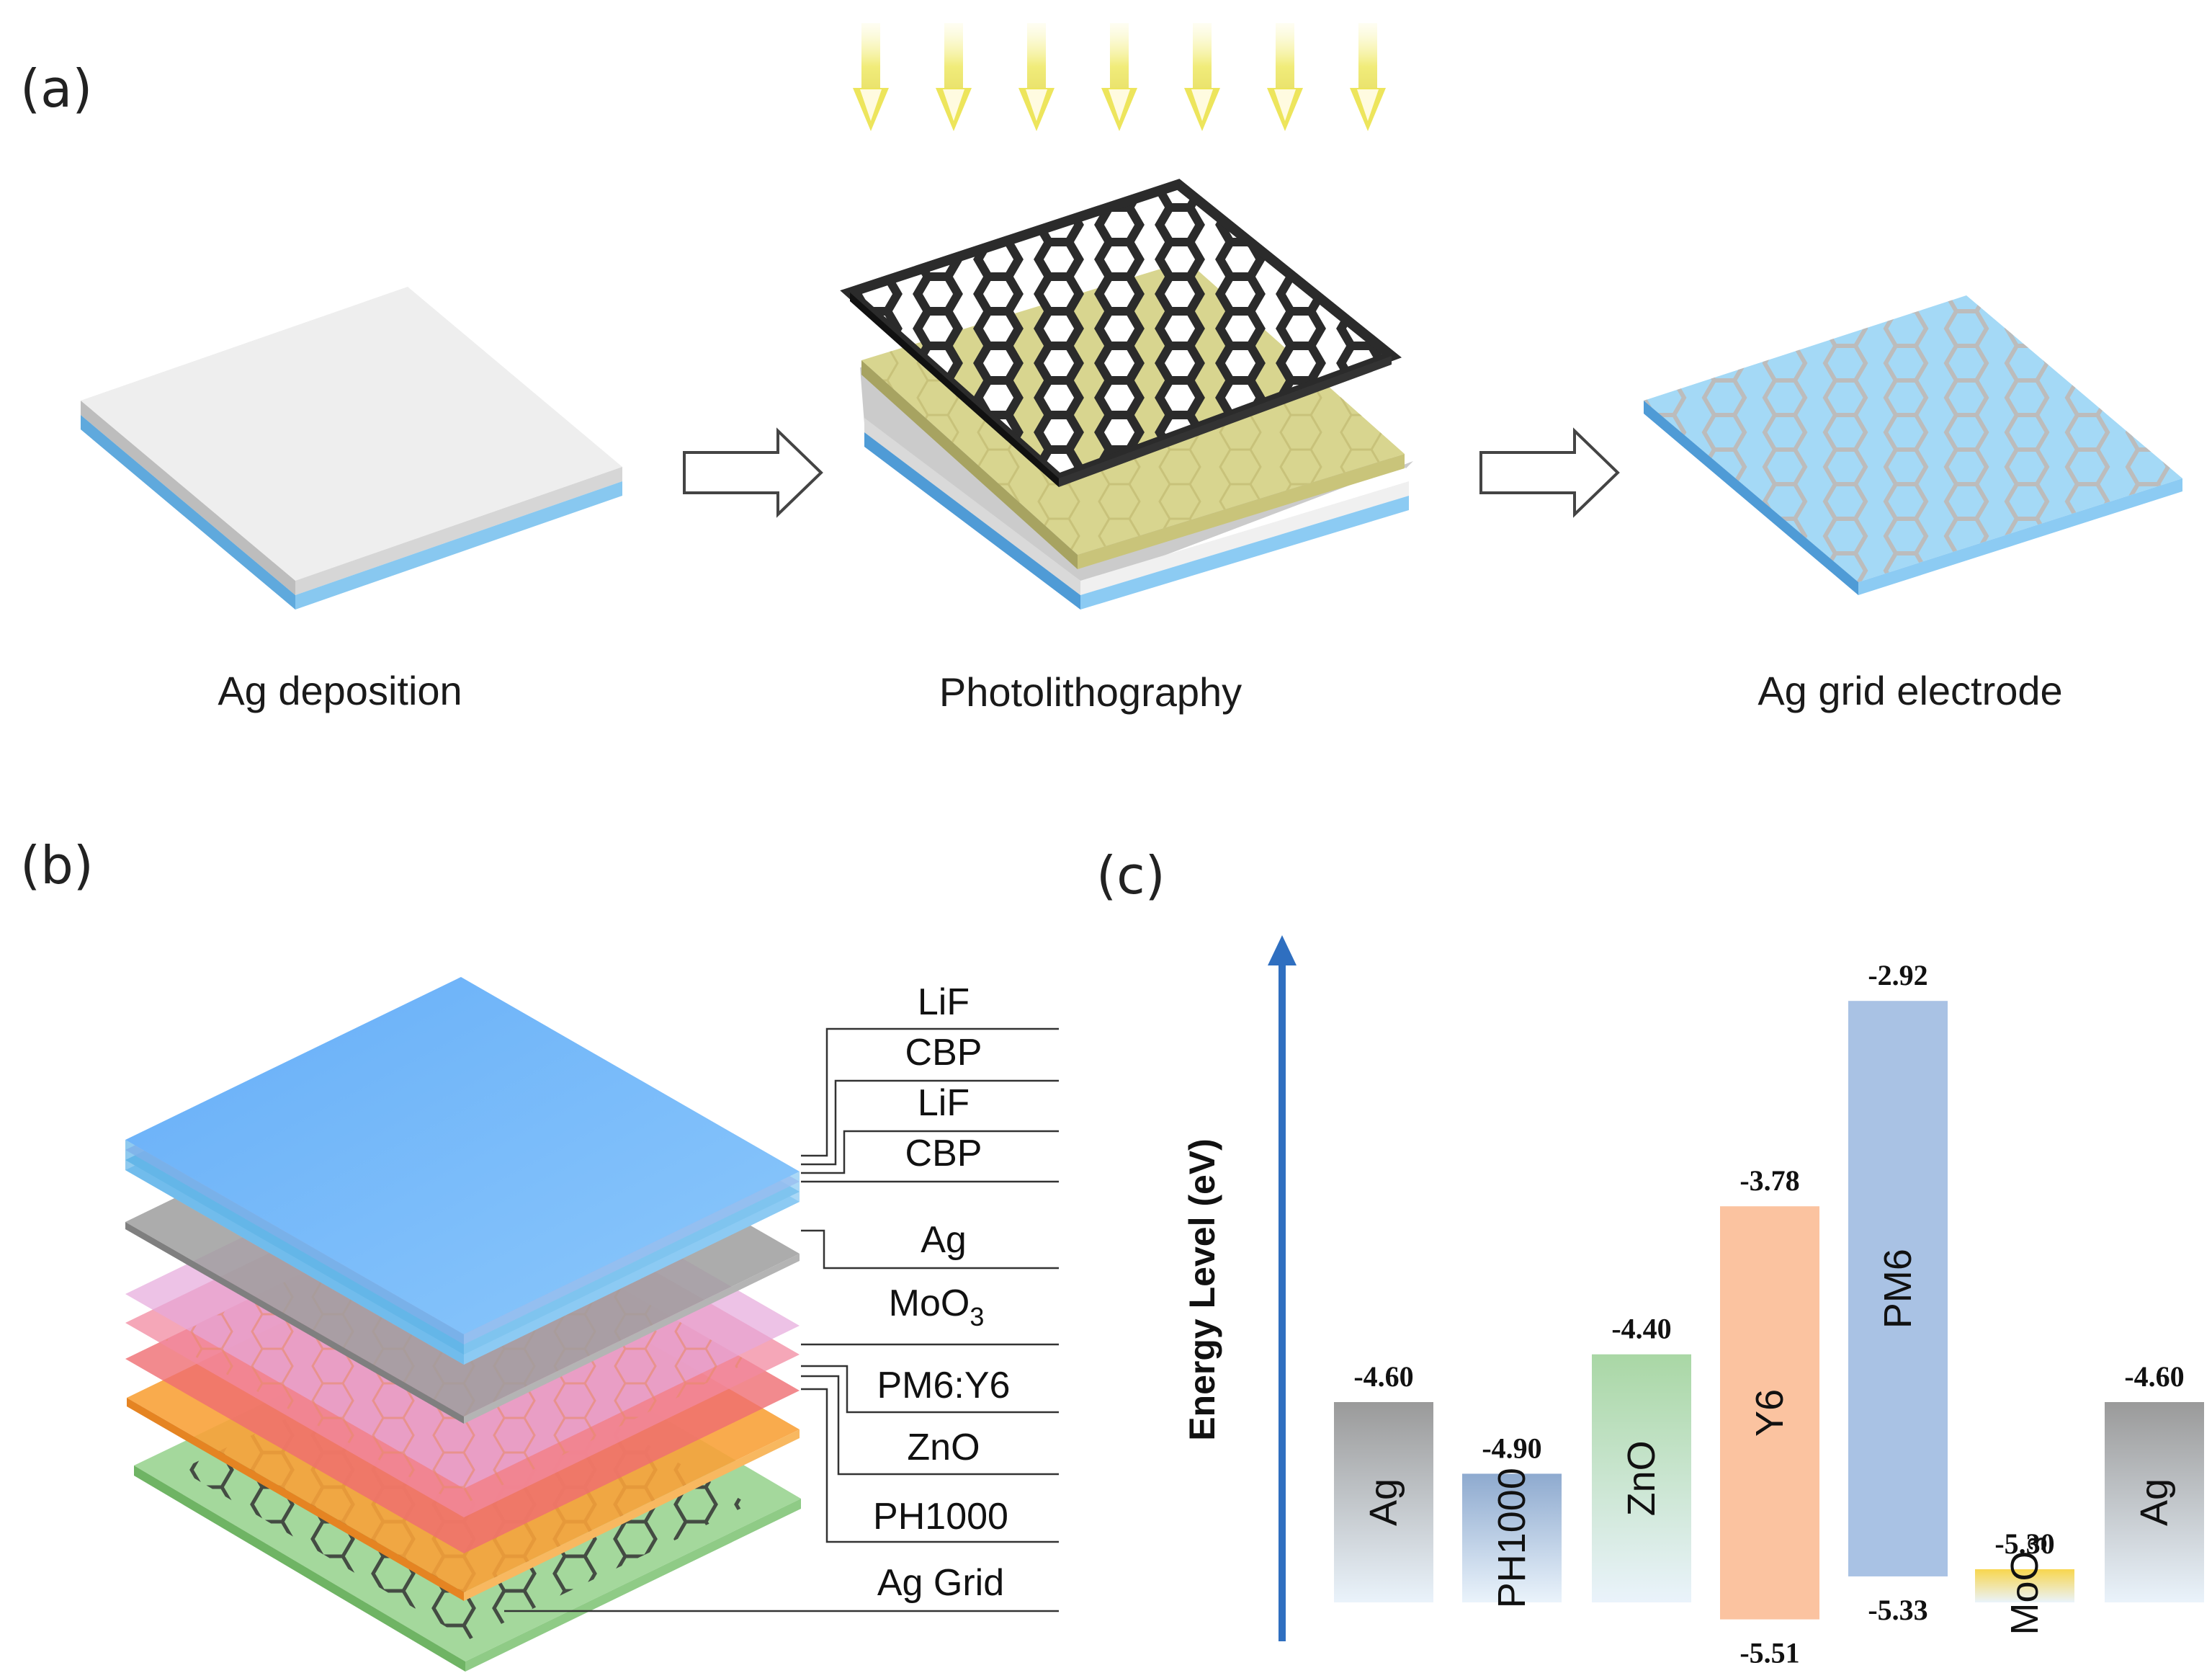 This screenshot has height=1673, width=2212. Describe the element at coordinates (351, 448) in the screenshot. I see `ag-deposition-substrate` at that location.